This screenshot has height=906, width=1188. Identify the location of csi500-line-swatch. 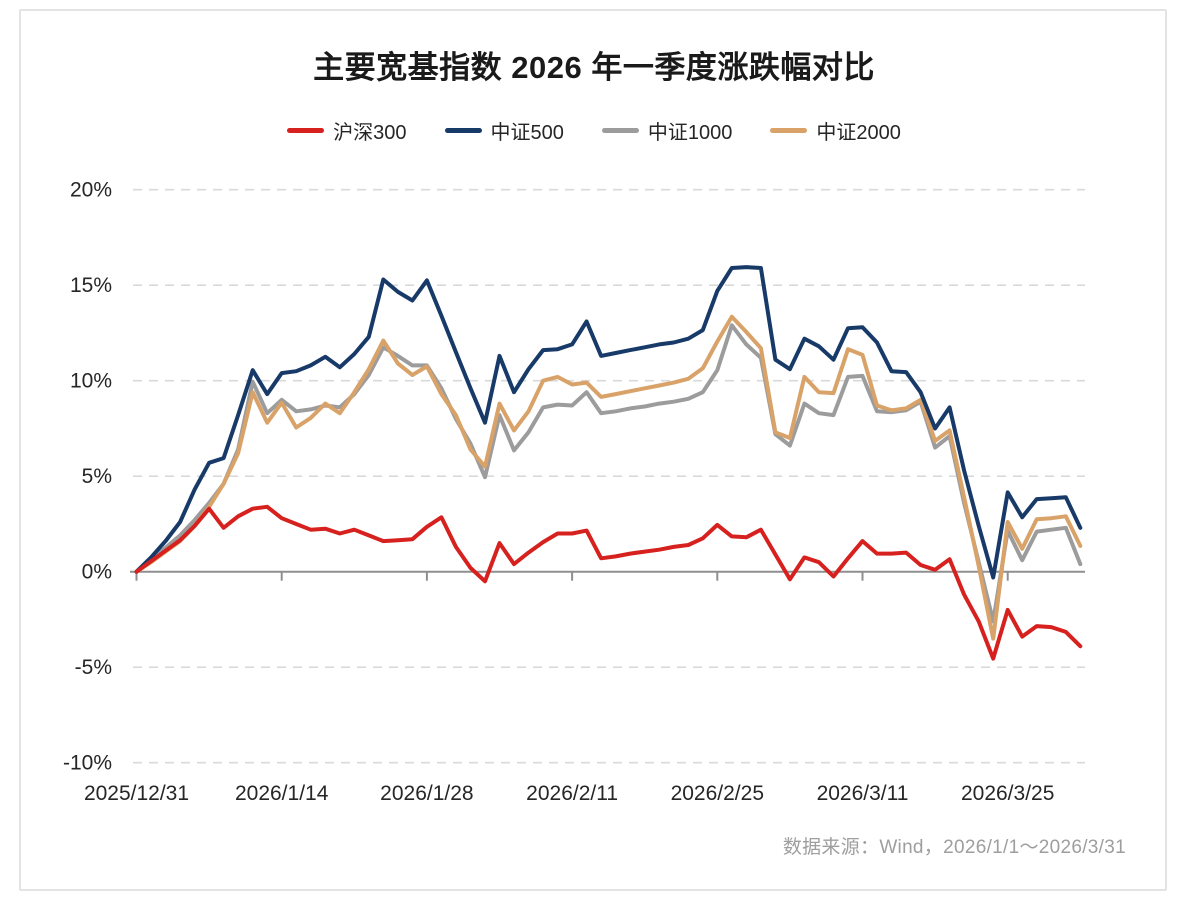
(463, 130).